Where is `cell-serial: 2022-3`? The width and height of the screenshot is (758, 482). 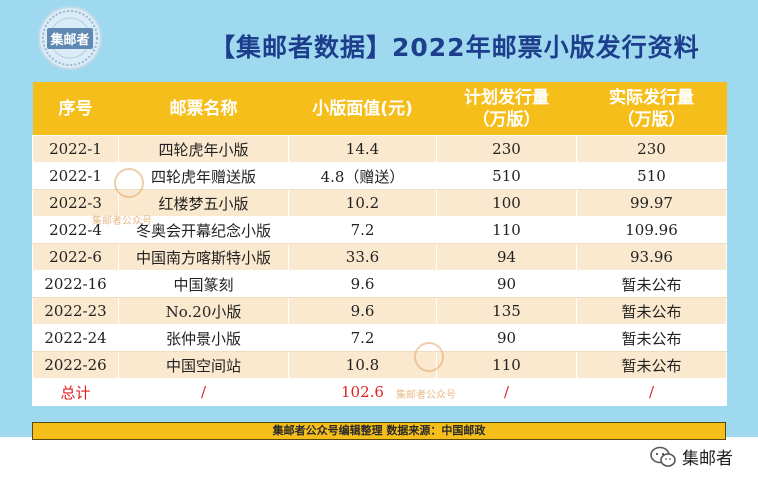 cell-serial: 2022-3 is located at coordinates (75, 203).